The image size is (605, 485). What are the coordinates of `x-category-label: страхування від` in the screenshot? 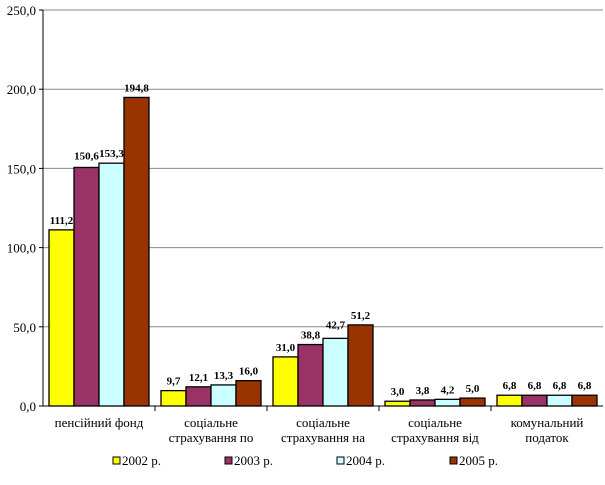 It's located at (435, 437).